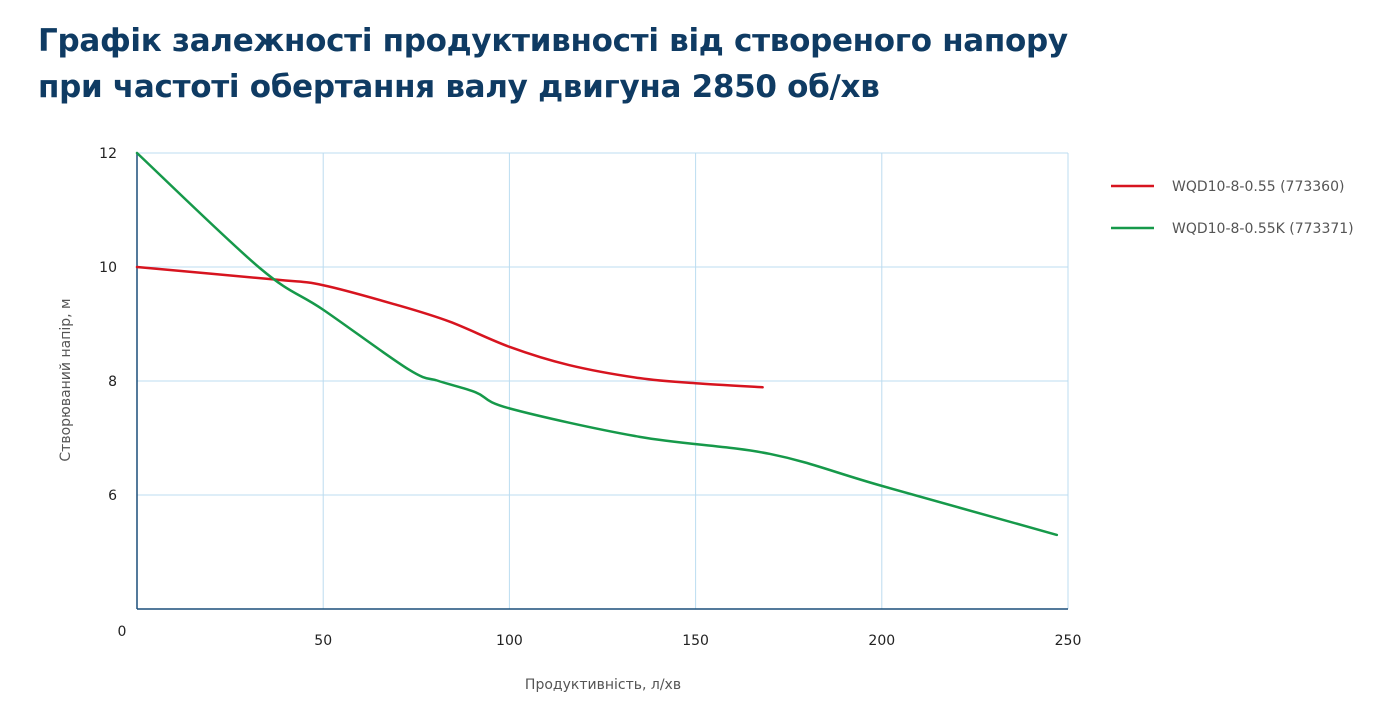  What do you see at coordinates (108, 154) in the screenshot?
I see `y-tick-label: 12` at bounding box center [108, 154].